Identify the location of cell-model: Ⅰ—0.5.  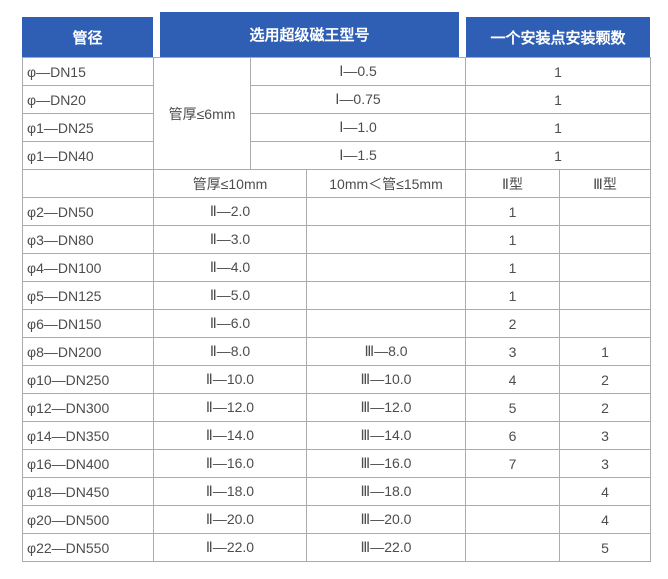
(358, 72).